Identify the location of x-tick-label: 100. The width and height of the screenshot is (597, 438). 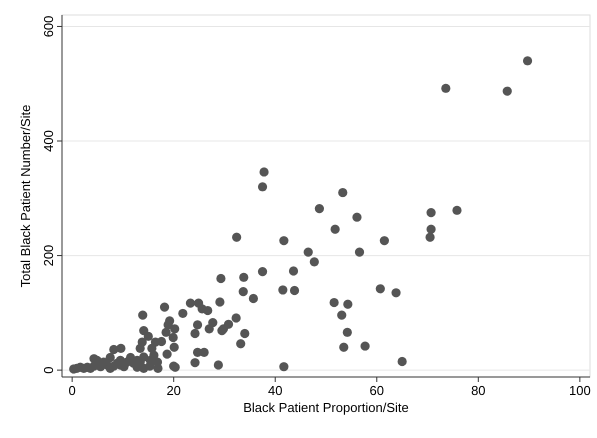
(579, 390).